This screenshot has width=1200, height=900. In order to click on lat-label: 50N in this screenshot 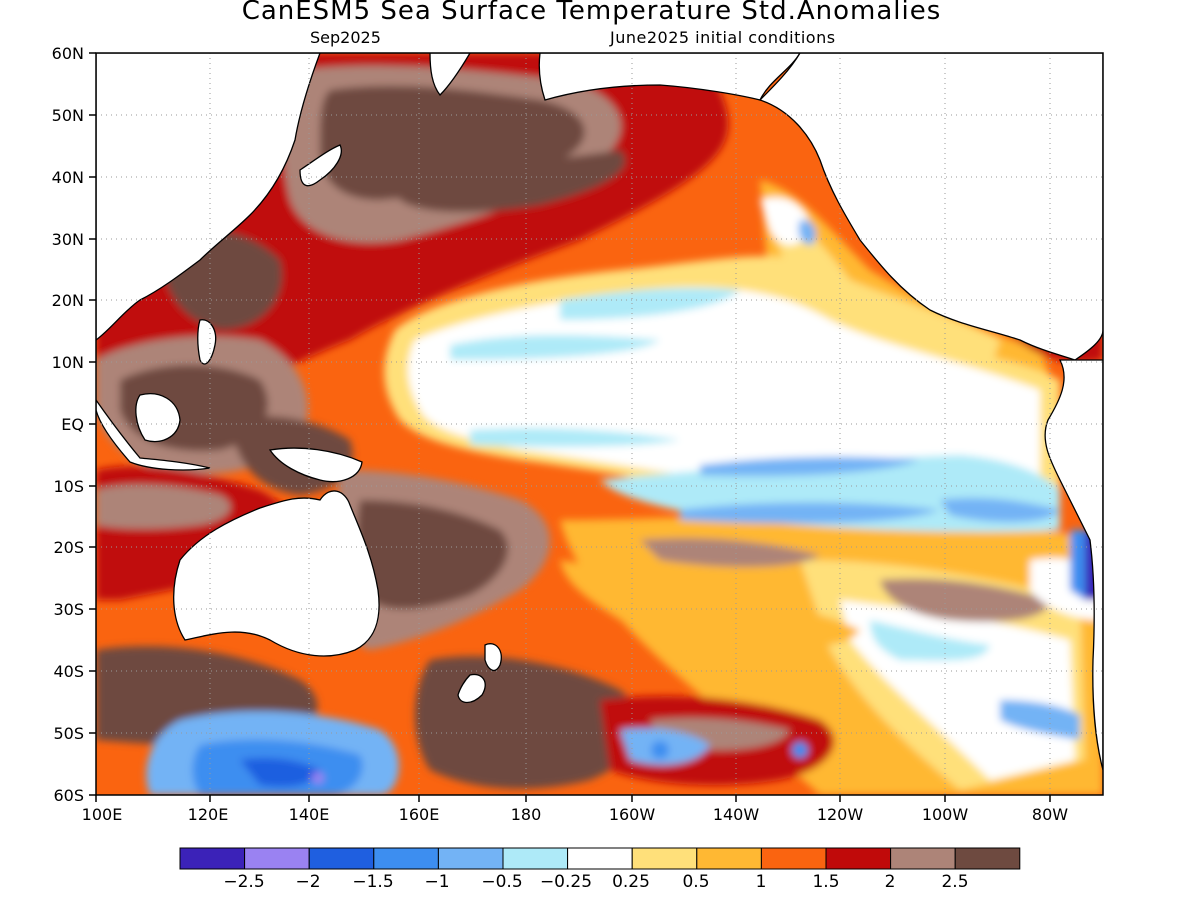, I will do `click(67, 115)`.